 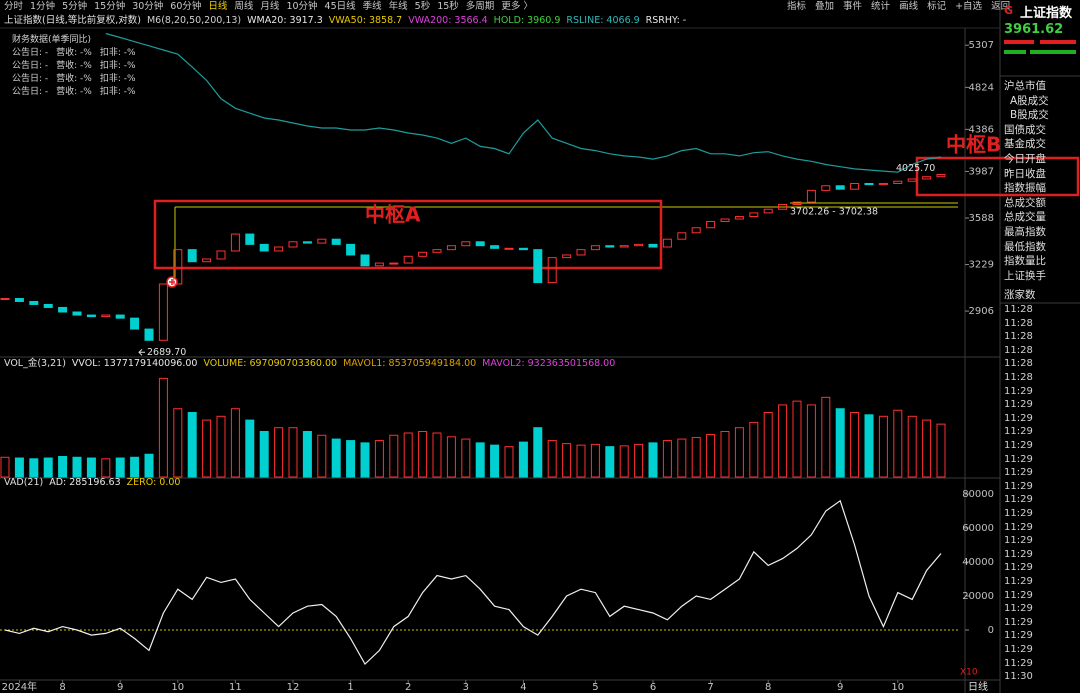 What do you see at coordinates (825, 6) in the screenshot?
I see `tool-button: 叠加` at bounding box center [825, 6].